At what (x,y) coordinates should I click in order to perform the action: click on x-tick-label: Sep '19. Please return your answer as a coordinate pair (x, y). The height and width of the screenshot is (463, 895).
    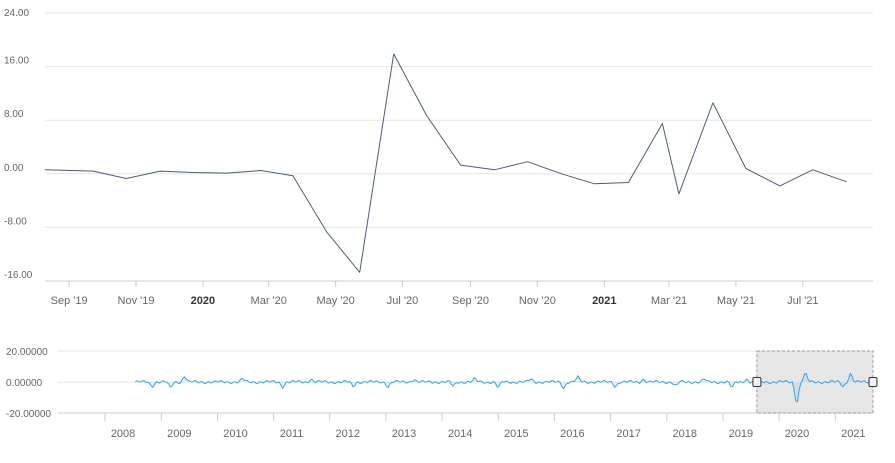
    Looking at the image, I should click on (69, 301).